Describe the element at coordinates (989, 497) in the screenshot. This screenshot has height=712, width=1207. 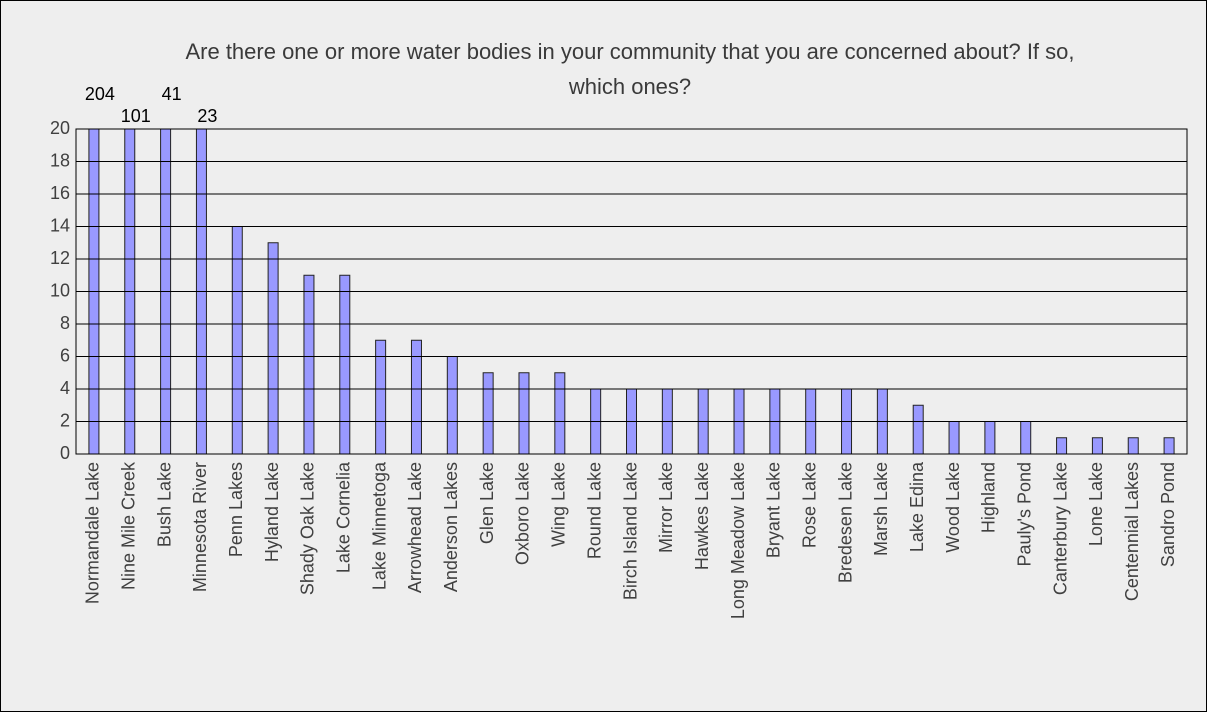
I see `x-tick-label: Highland` at that location.